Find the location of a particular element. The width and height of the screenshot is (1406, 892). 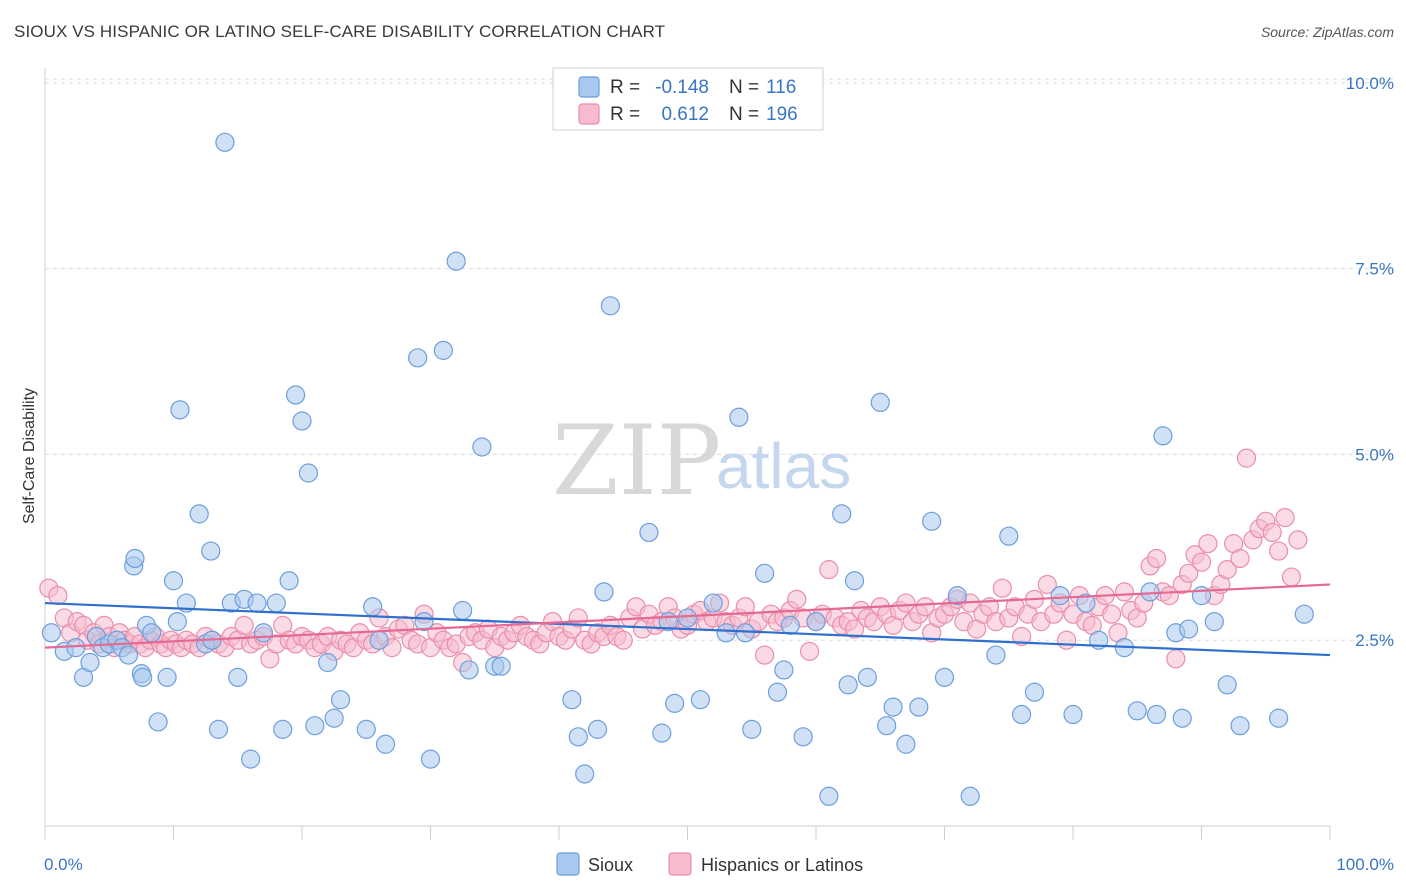

hispanic-series-swatch is located at coordinates (680, 864).